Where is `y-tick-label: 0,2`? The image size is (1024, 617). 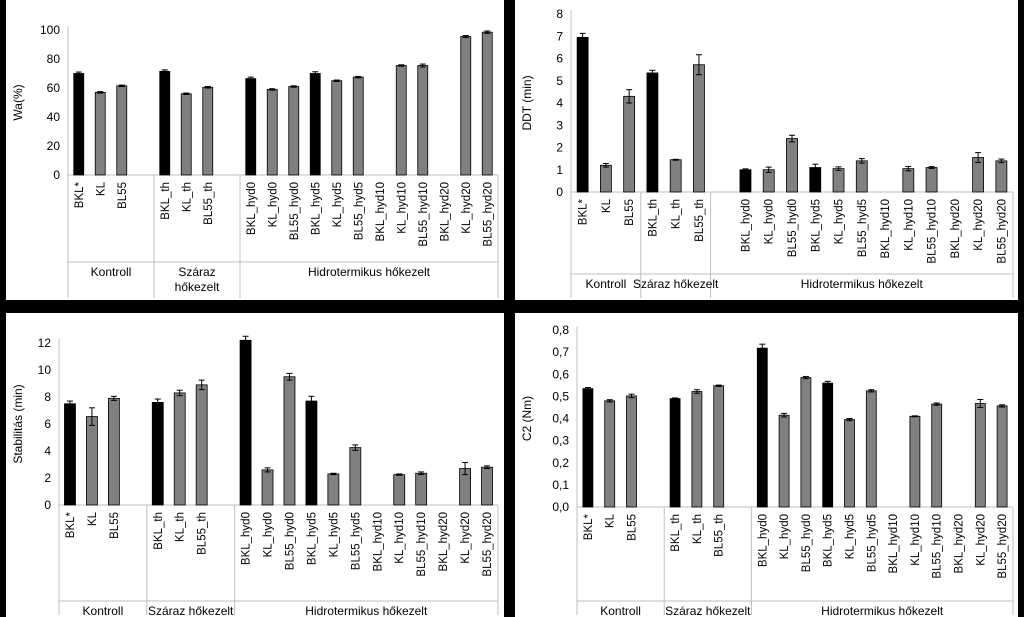 y-tick-label: 0,2 is located at coordinates (560, 463).